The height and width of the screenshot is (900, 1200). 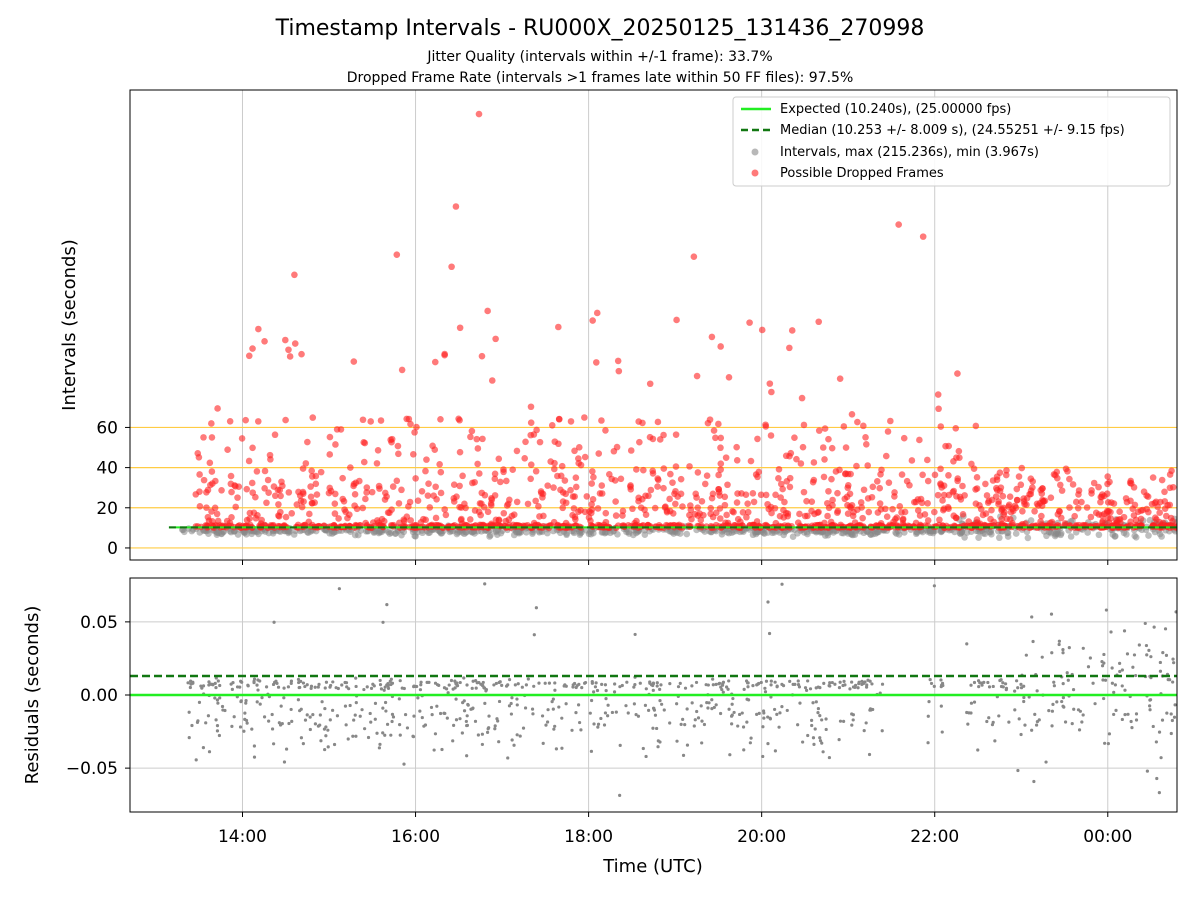 I want to click on dropped-frame-outlier, so click(x=479, y=114).